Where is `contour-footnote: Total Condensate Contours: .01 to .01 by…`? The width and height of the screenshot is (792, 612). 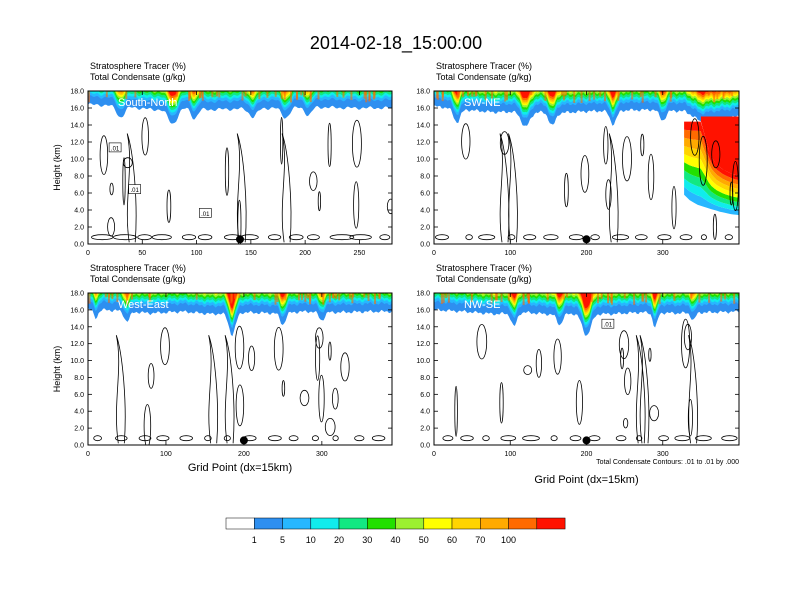 contour-footnote: Total Condensate Contours: .01 to .01 by… is located at coordinates (667, 462).